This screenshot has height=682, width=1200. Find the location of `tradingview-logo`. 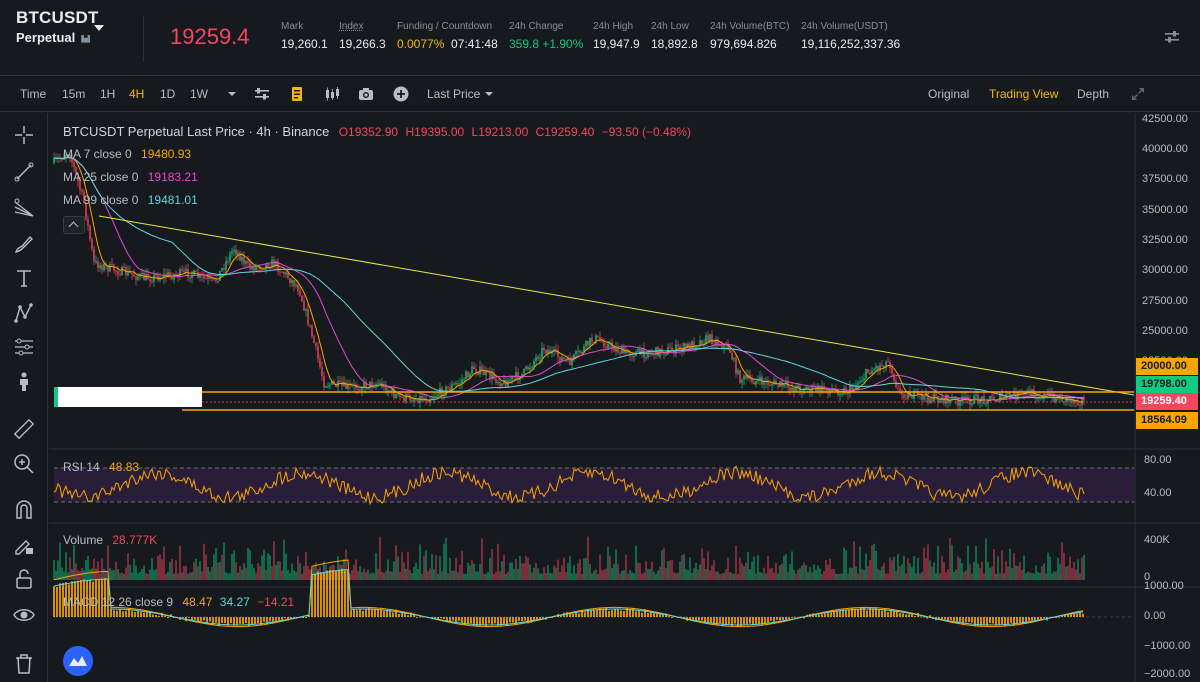

tradingview-logo is located at coordinates (78, 661).